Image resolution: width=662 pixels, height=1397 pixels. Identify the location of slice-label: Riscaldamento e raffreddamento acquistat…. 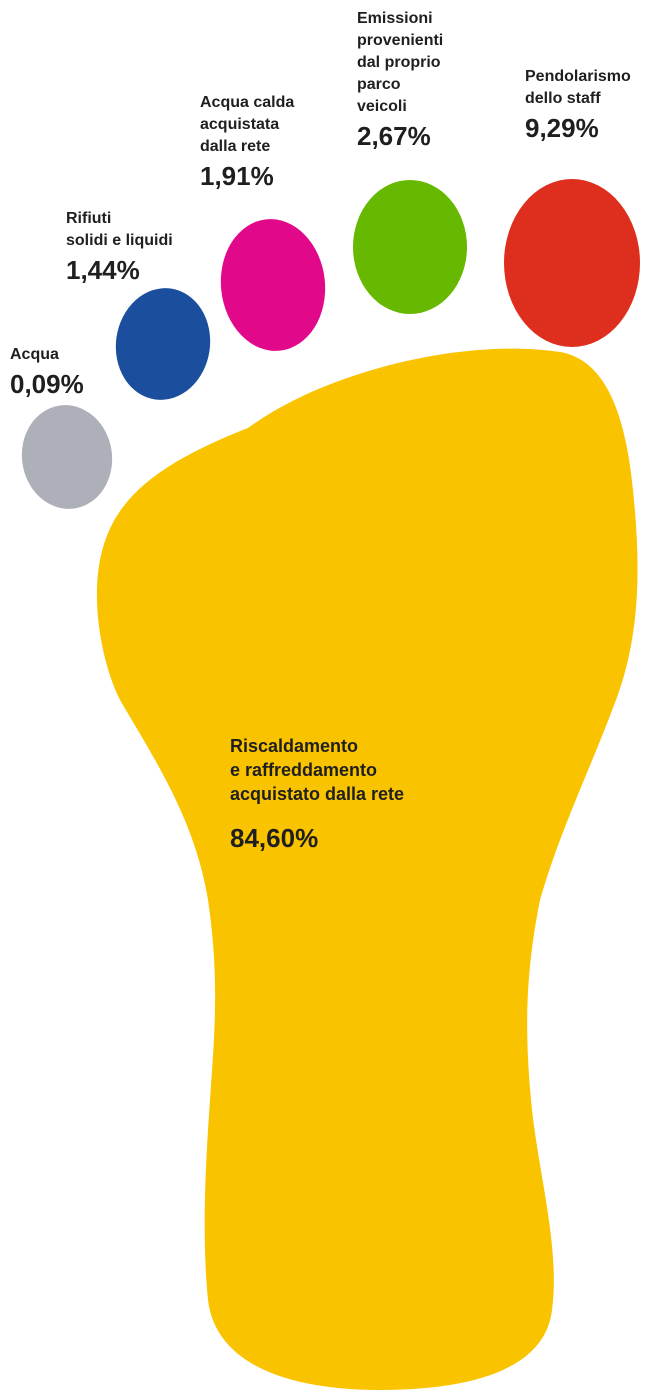
(317, 770).